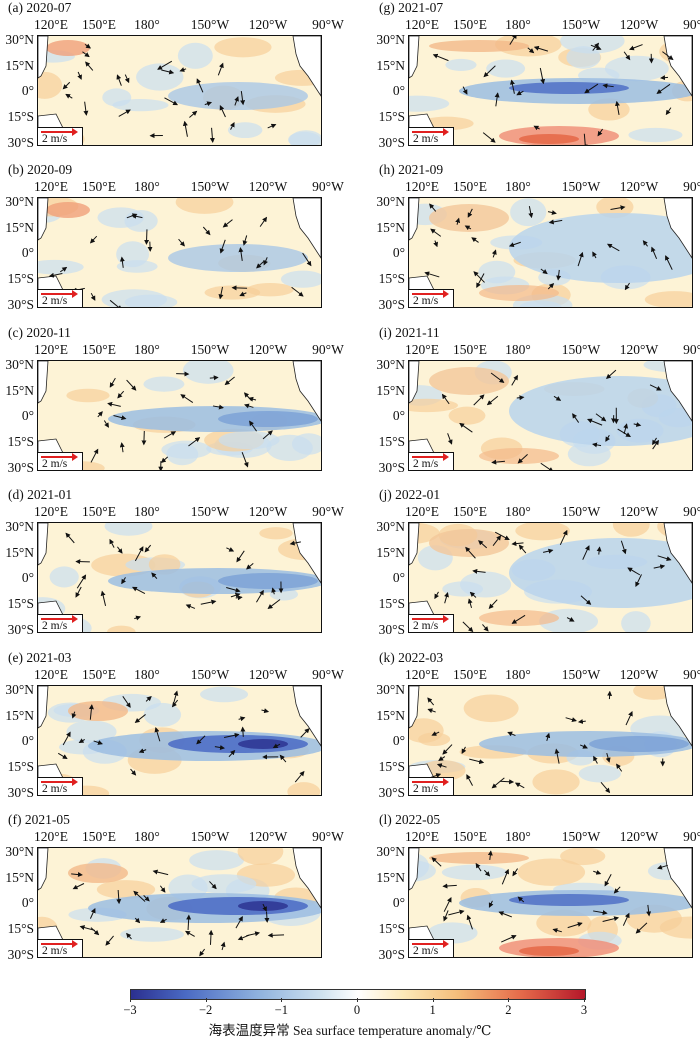 The image size is (700, 1039). I want to click on colorbar-tick-label: −2, so click(205, 1010).